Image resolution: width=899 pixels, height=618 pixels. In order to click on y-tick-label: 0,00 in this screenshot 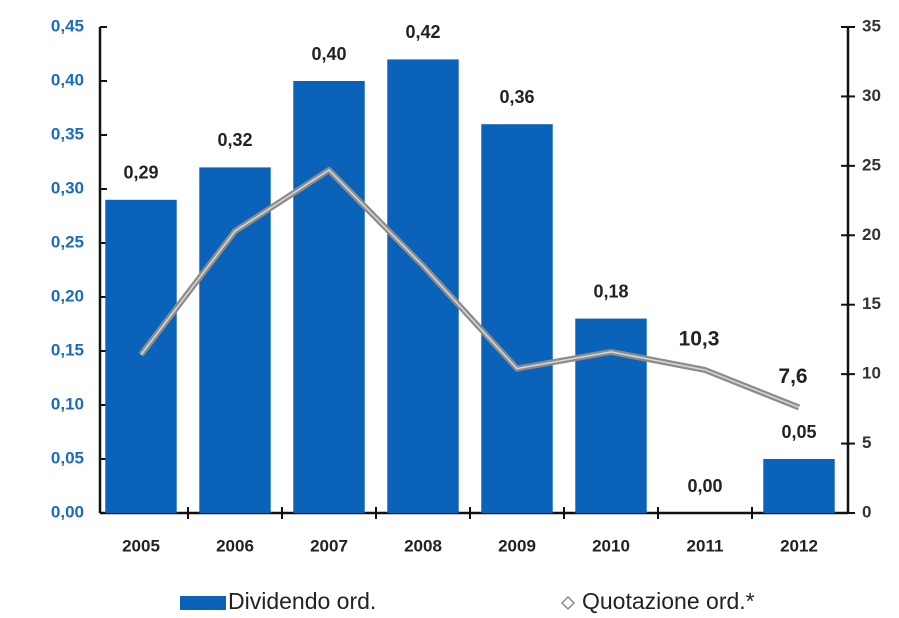, I will do `click(67, 511)`.